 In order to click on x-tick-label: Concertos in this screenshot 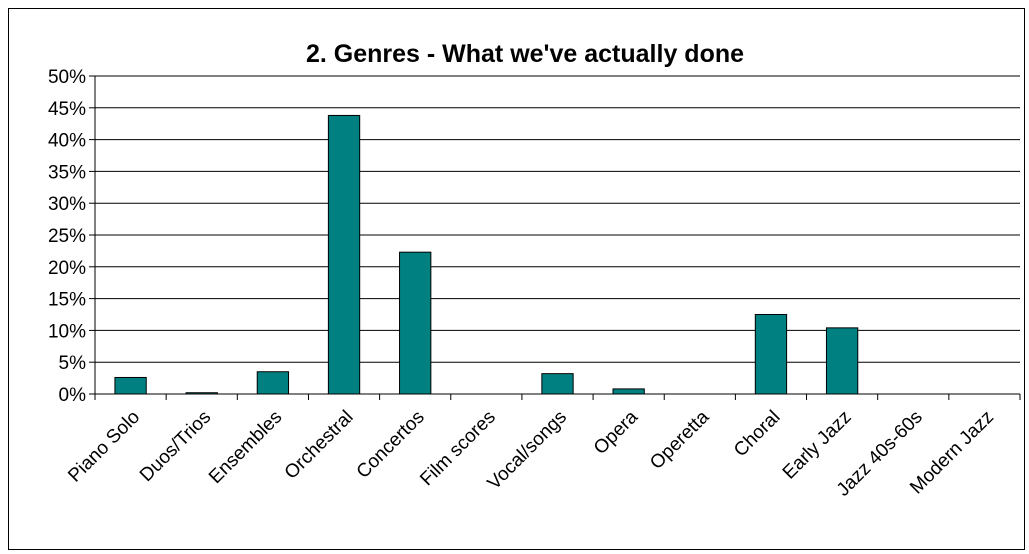, I will do `click(391, 445)`.